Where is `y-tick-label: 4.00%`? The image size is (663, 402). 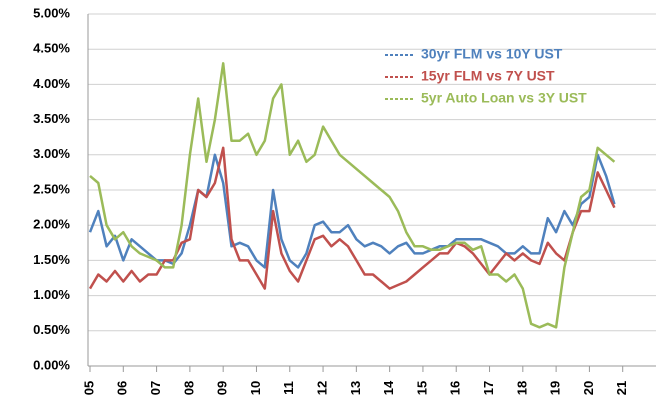 y-tick-label: 4.00% is located at coordinates (51, 83).